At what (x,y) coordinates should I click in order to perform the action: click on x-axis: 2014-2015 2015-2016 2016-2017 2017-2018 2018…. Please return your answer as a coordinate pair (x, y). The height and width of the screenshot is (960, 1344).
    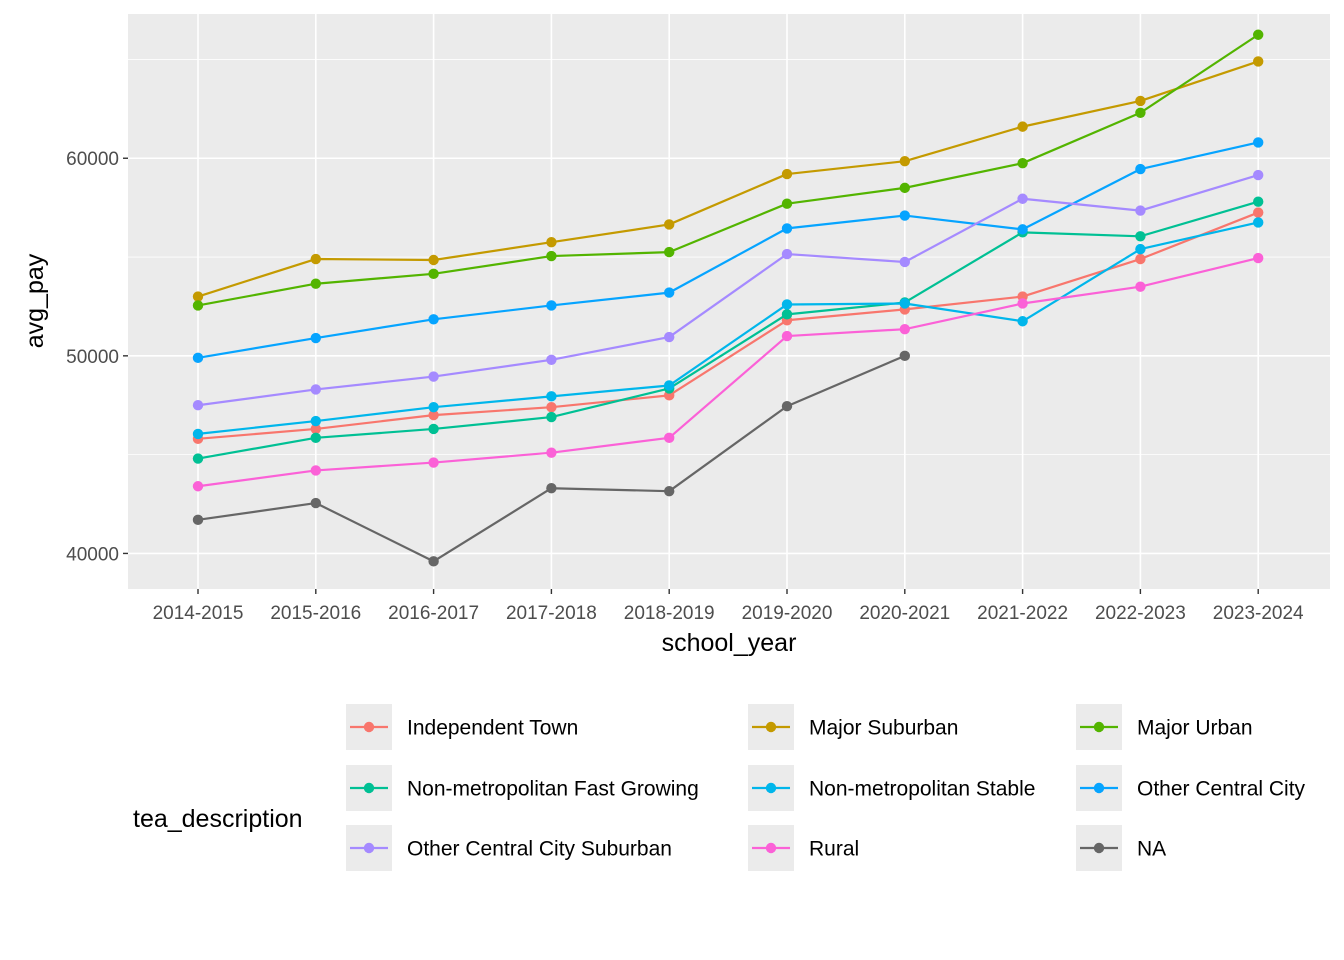
    Looking at the image, I should click on (728, 606).